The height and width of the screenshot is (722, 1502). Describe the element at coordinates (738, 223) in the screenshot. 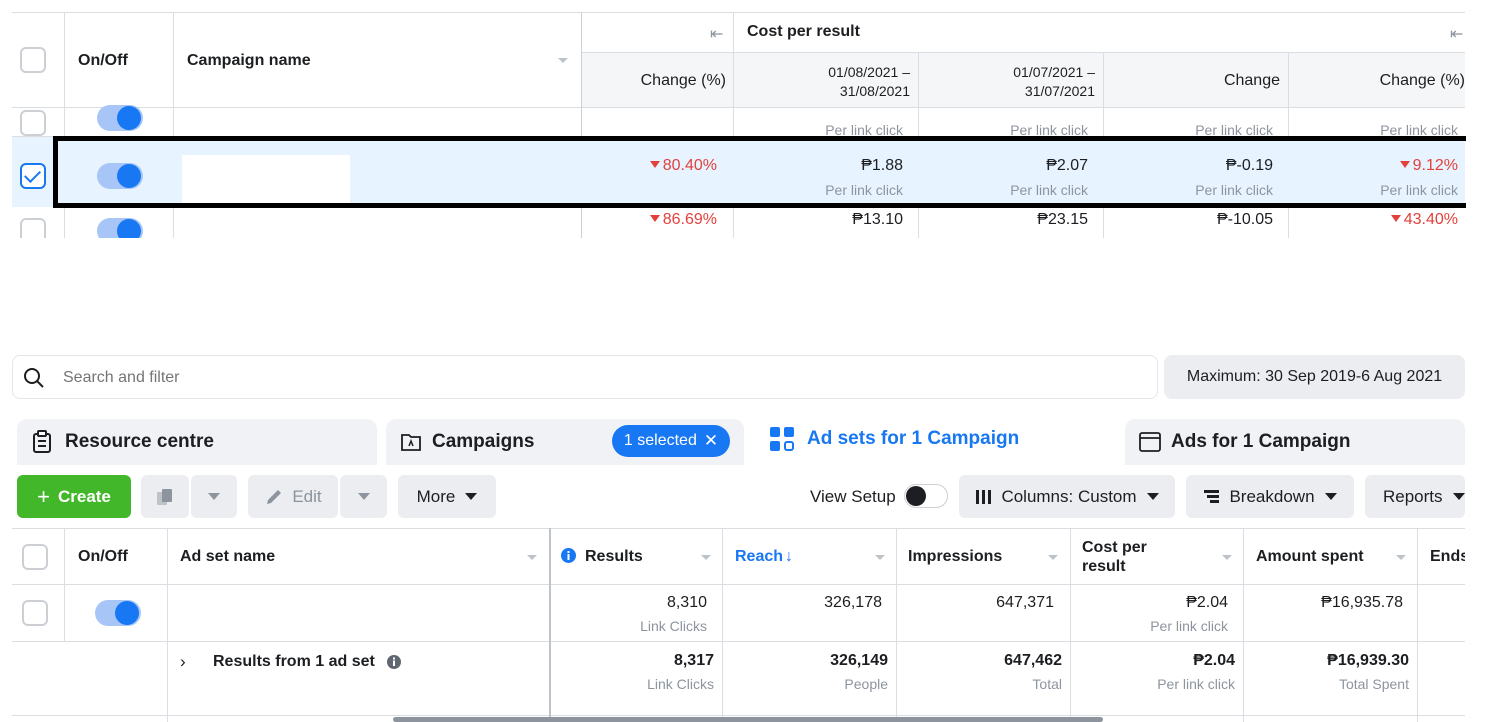

I see `table-row: 86.69% ₱13.10 ₱23.15 ₱-10.05 43.40%` at that location.